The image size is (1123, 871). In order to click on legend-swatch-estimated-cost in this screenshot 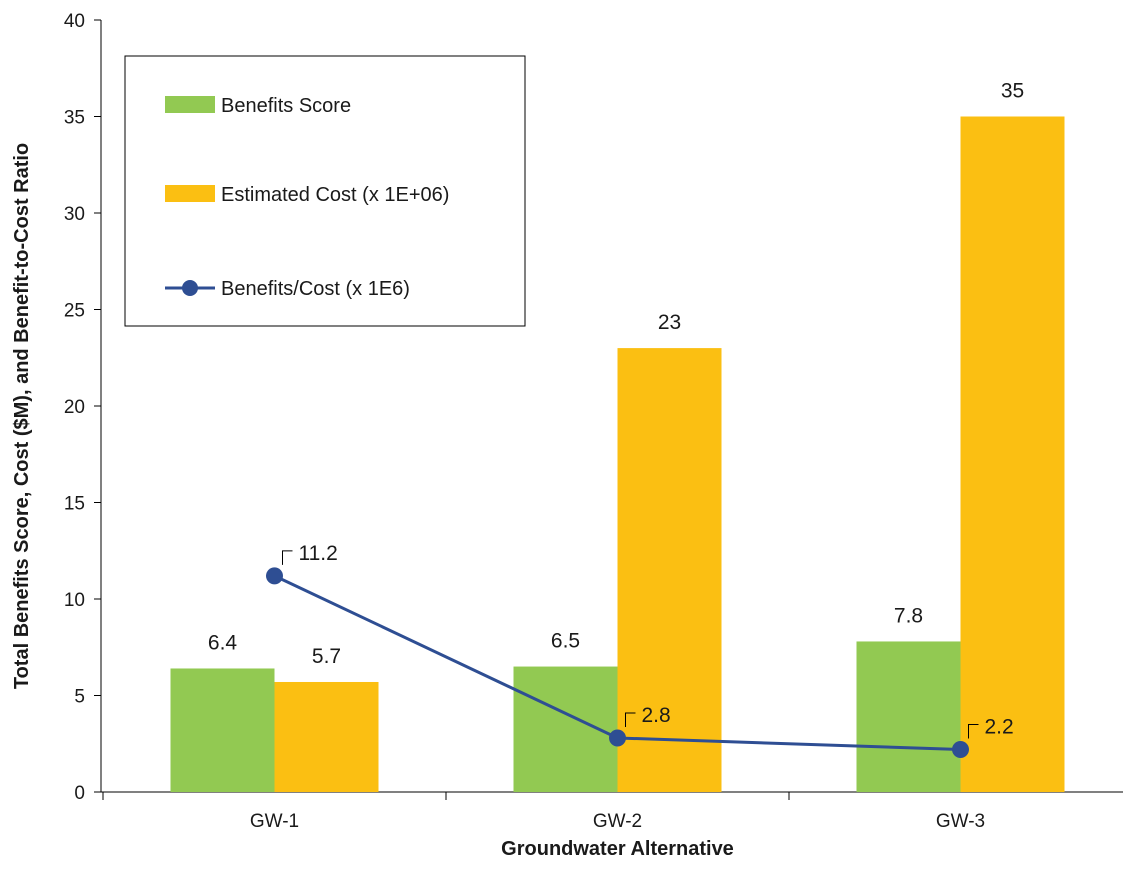, I will do `click(190, 193)`.